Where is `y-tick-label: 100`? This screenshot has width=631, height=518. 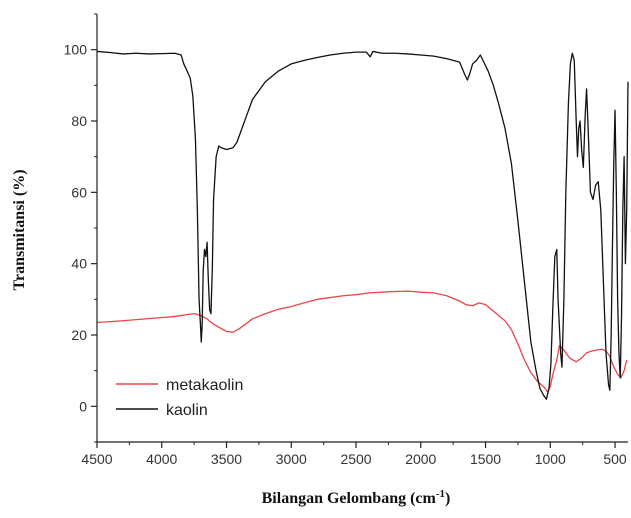
y-tick-label: 100 is located at coordinates (76, 50).